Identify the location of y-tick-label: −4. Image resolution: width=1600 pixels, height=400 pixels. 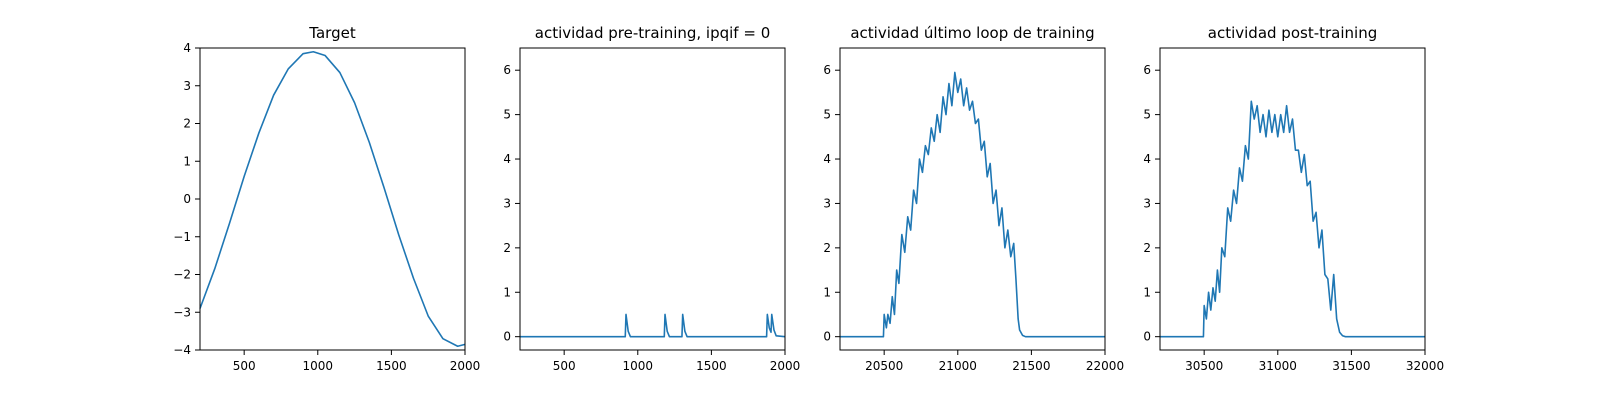
(182, 350).